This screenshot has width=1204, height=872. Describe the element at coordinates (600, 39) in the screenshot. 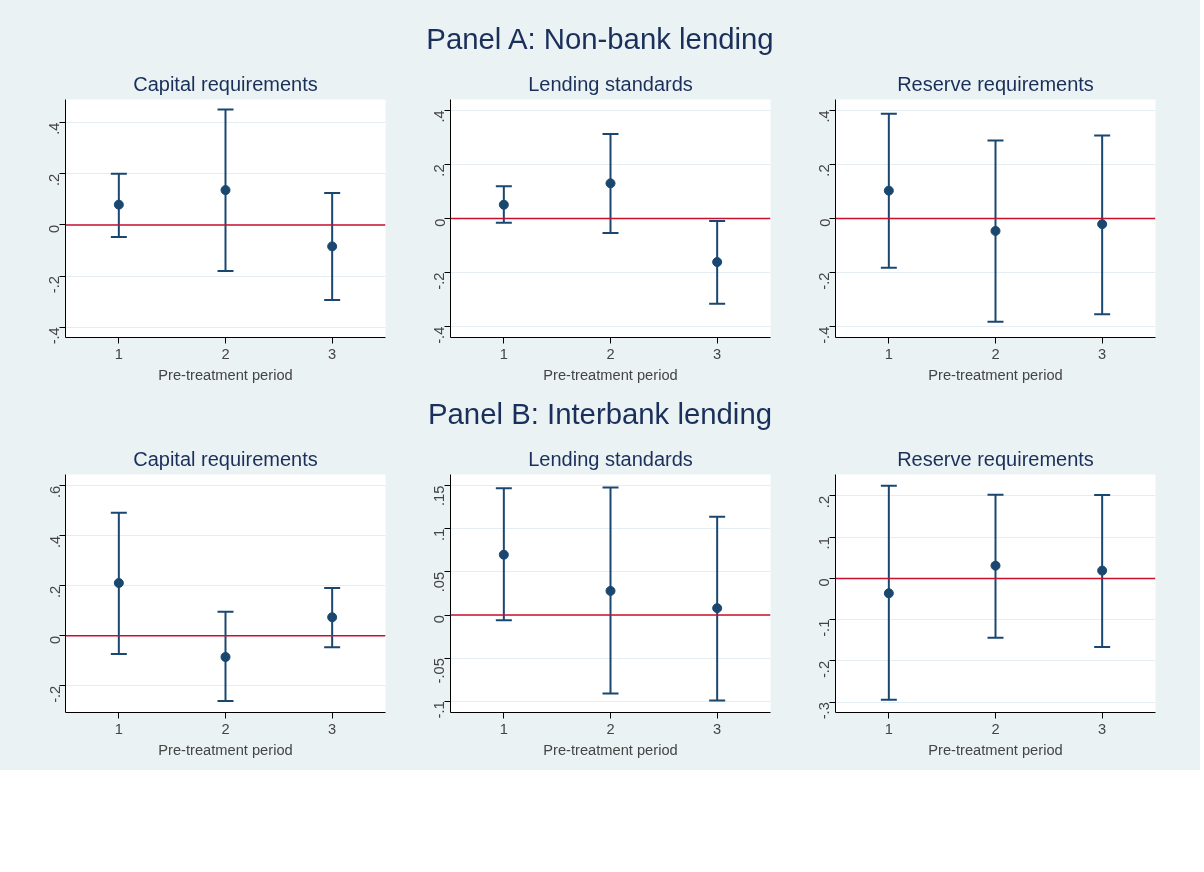

I see `text: Panel A: Non-bank lending` at that location.